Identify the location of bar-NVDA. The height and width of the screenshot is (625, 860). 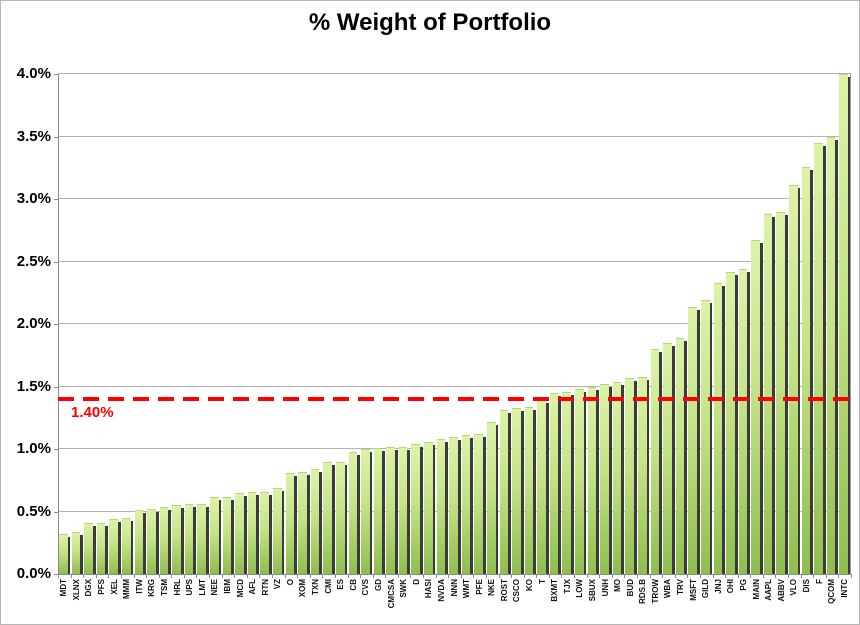
(442, 506).